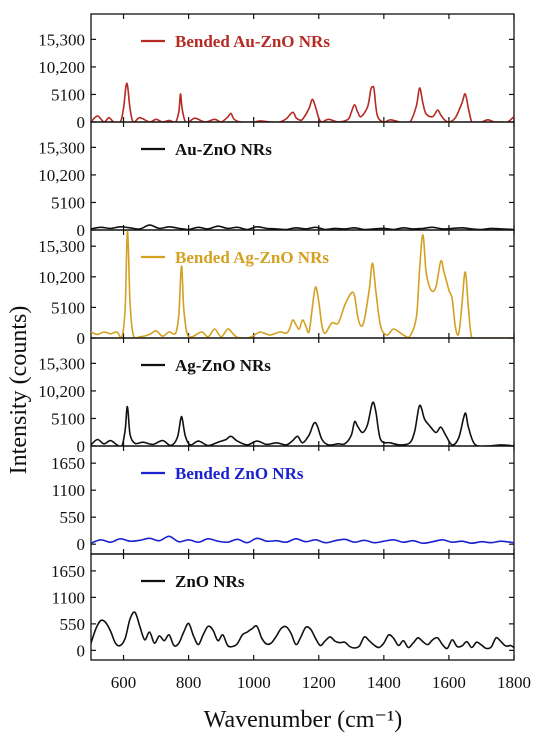  What do you see at coordinates (189, 682) in the screenshot?
I see `x-tick-label: 800` at bounding box center [189, 682].